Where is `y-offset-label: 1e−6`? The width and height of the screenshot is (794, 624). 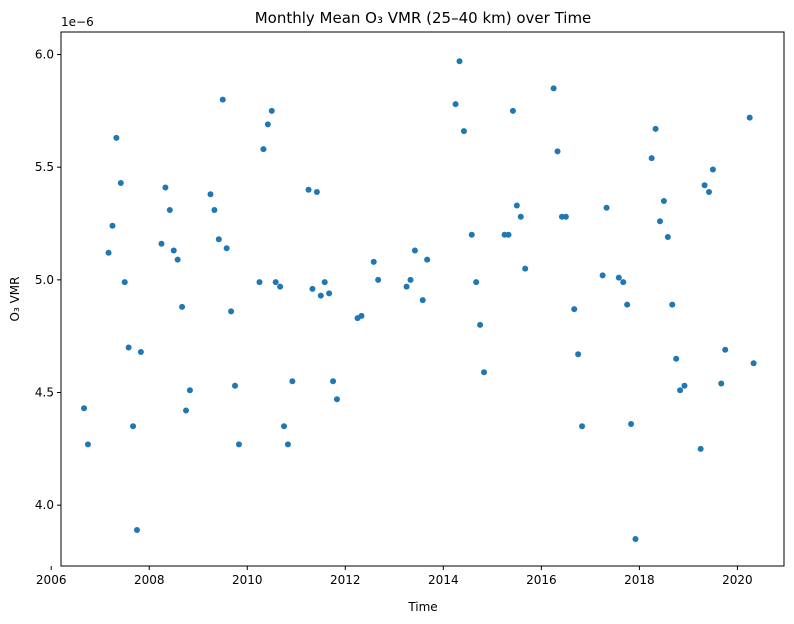
y-offset-label: 1e−6 is located at coordinates (77, 22).